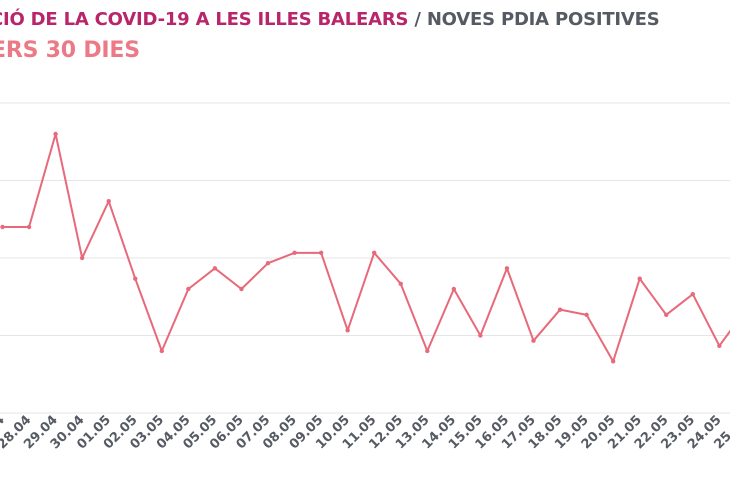 This screenshot has height=500, width=730. I want to click on chart-subtitle: ERS 30 DIES, so click(70, 50).